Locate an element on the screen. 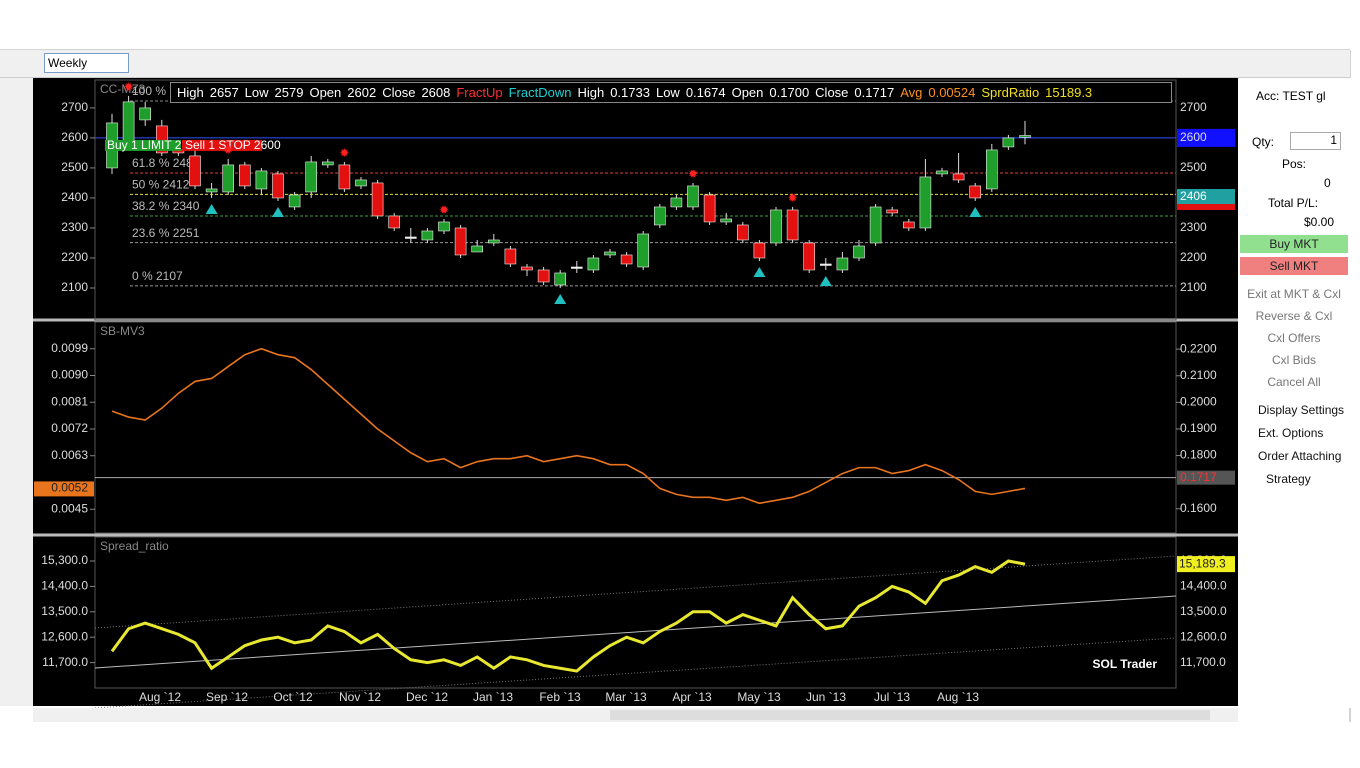  x-tick-label: May `13 is located at coordinates (759, 697).